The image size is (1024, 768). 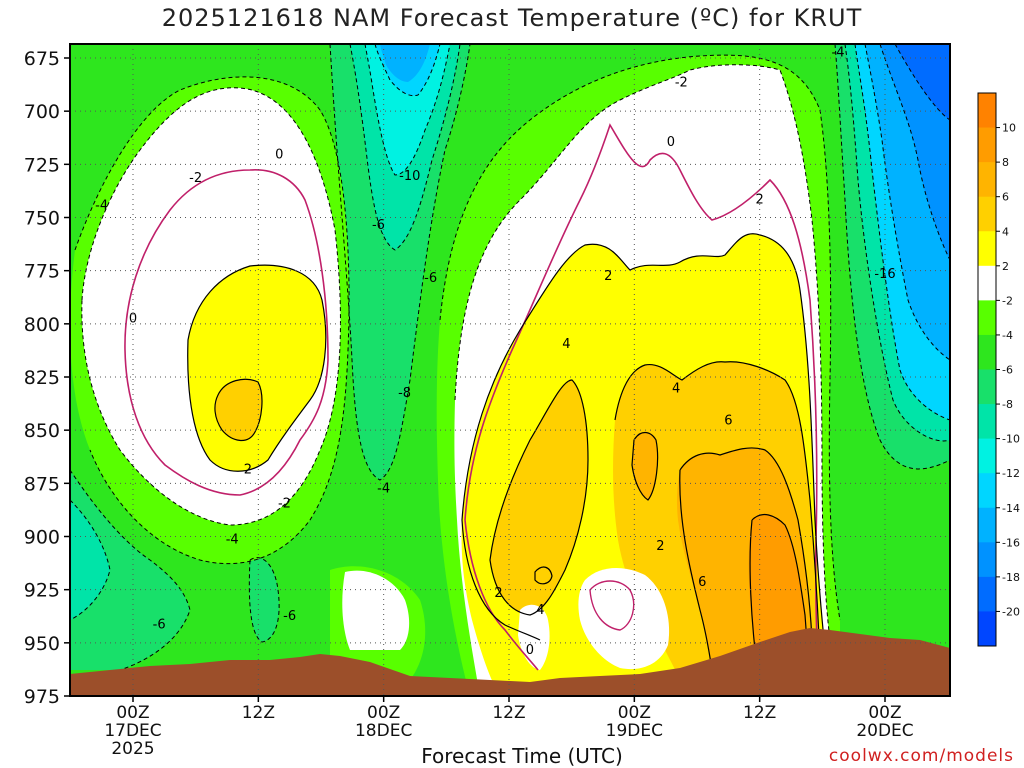 I want to click on contour-label: -6, so click(x=378, y=225).